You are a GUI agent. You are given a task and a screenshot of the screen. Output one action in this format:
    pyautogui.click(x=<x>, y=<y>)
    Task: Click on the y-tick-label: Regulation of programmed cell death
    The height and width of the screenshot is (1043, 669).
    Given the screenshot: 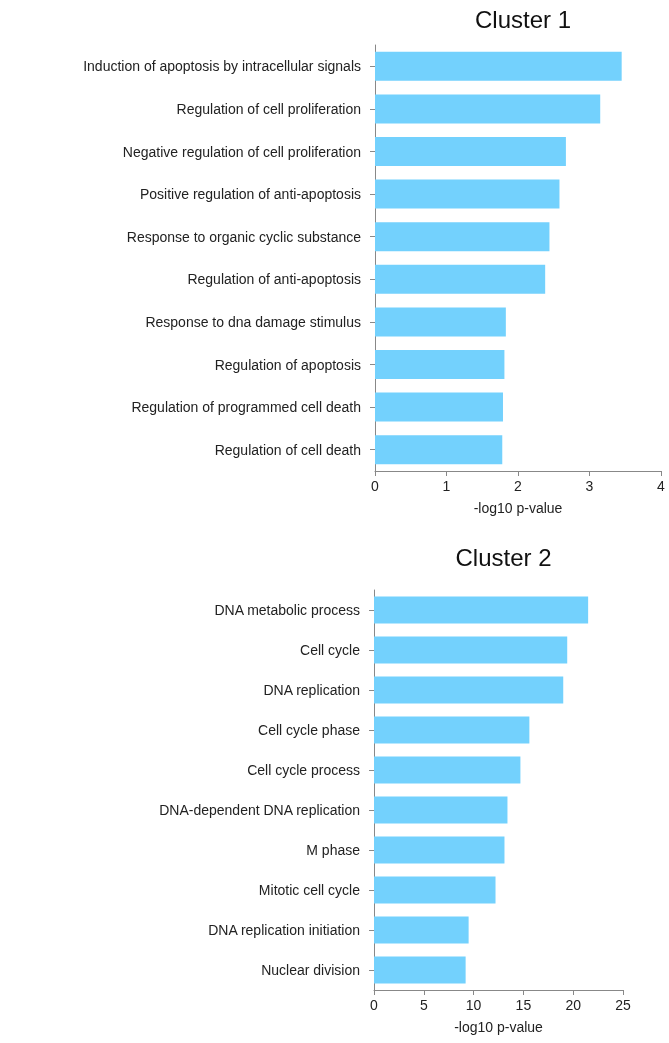 What is the action you would take?
    pyautogui.click(x=246, y=407)
    